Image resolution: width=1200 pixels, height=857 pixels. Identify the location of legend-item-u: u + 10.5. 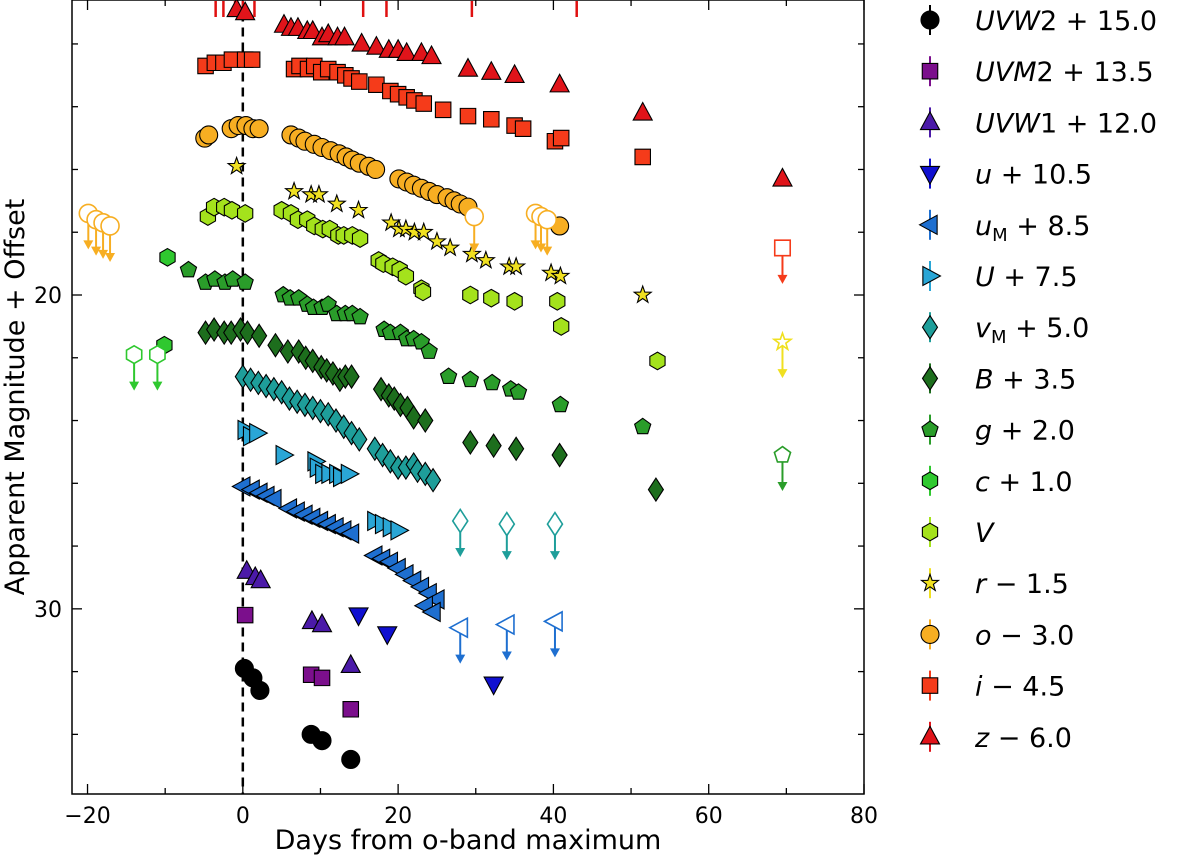
(1005, 174).